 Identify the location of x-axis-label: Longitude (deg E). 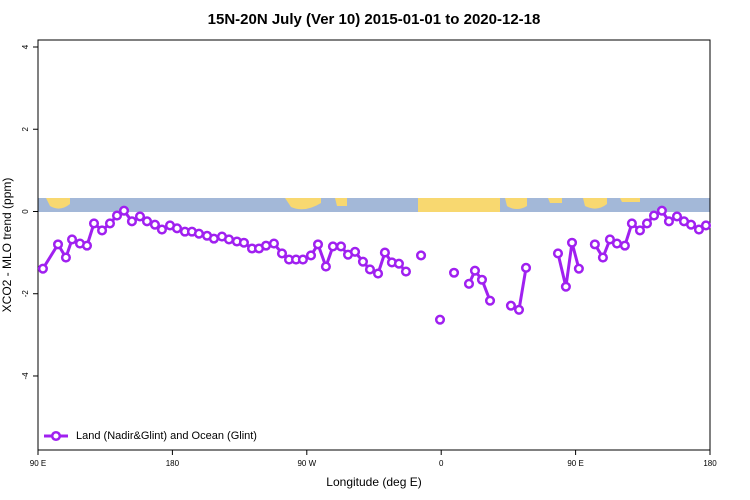
(373, 482).